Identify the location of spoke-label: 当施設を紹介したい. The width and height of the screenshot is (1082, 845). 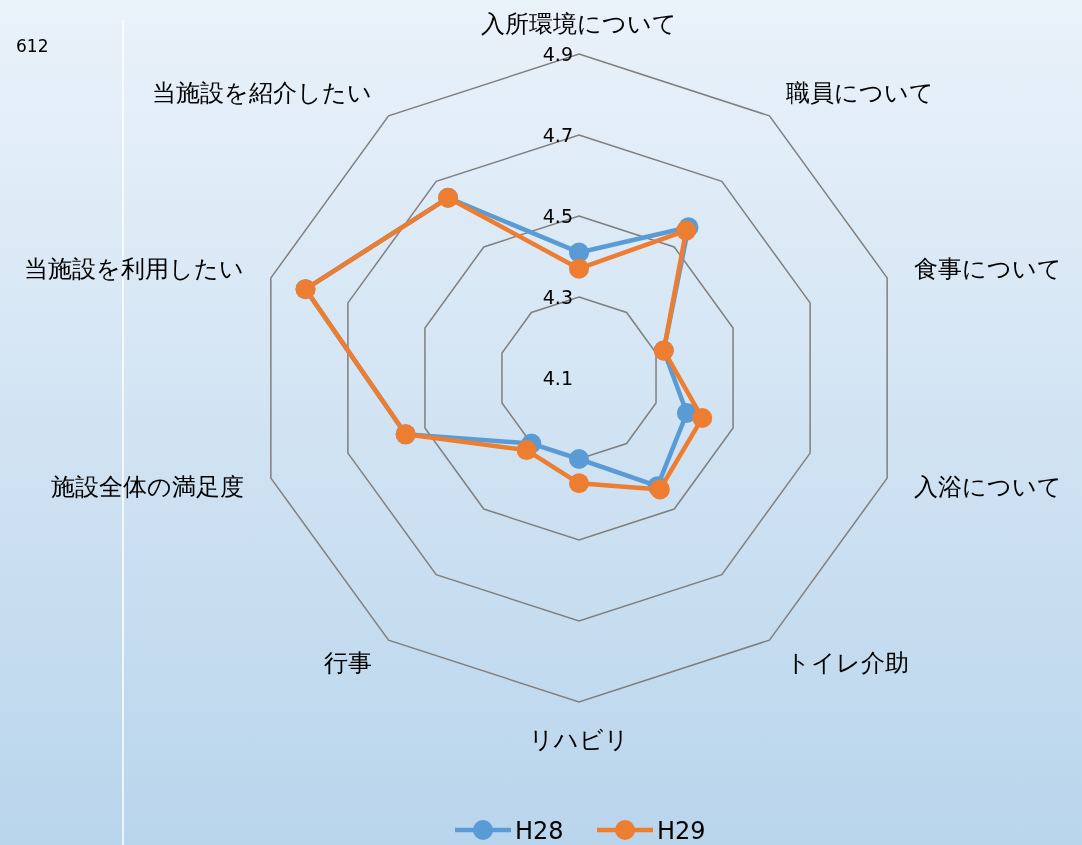
(262, 93).